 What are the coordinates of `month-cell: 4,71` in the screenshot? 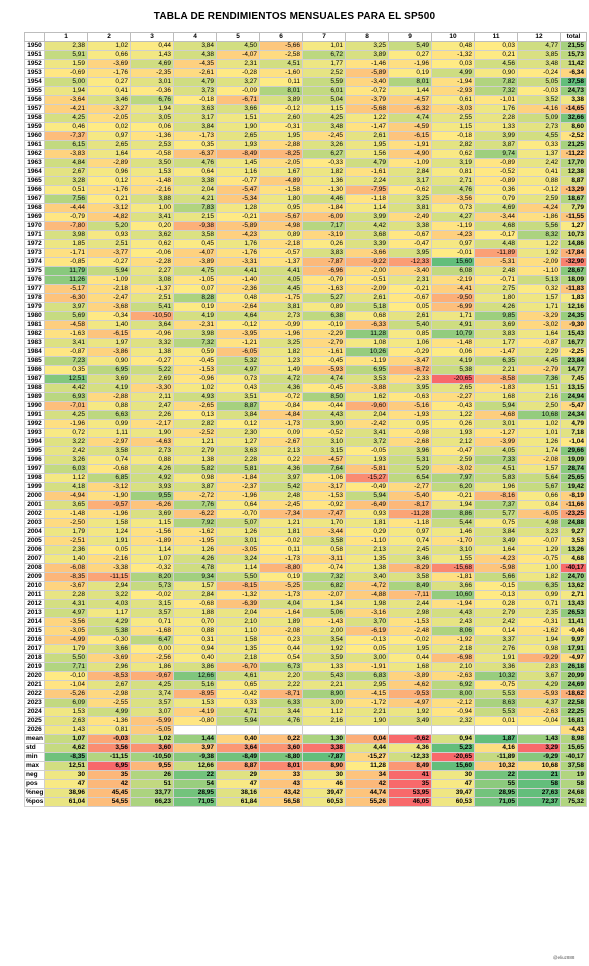 It's located at (238, 712).